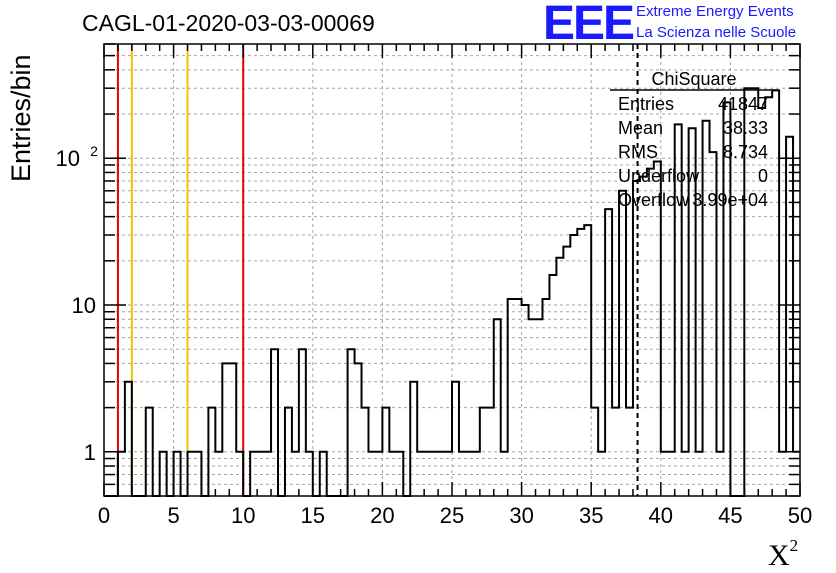 The height and width of the screenshot is (573, 836). I want to click on x-tick-label: 20, so click(382, 515).